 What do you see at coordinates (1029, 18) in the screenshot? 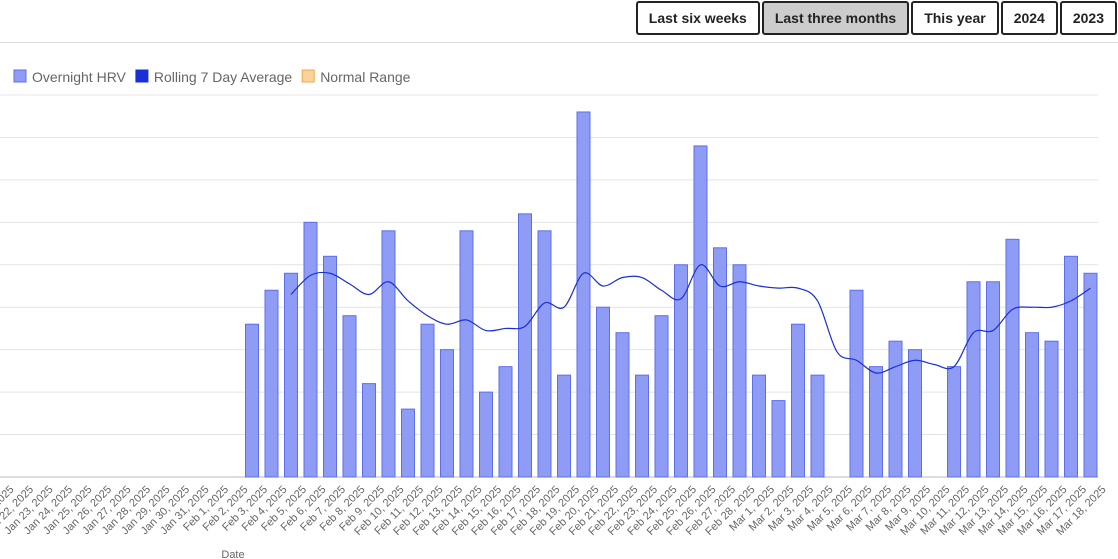
I see `range-button: 2024` at bounding box center [1029, 18].